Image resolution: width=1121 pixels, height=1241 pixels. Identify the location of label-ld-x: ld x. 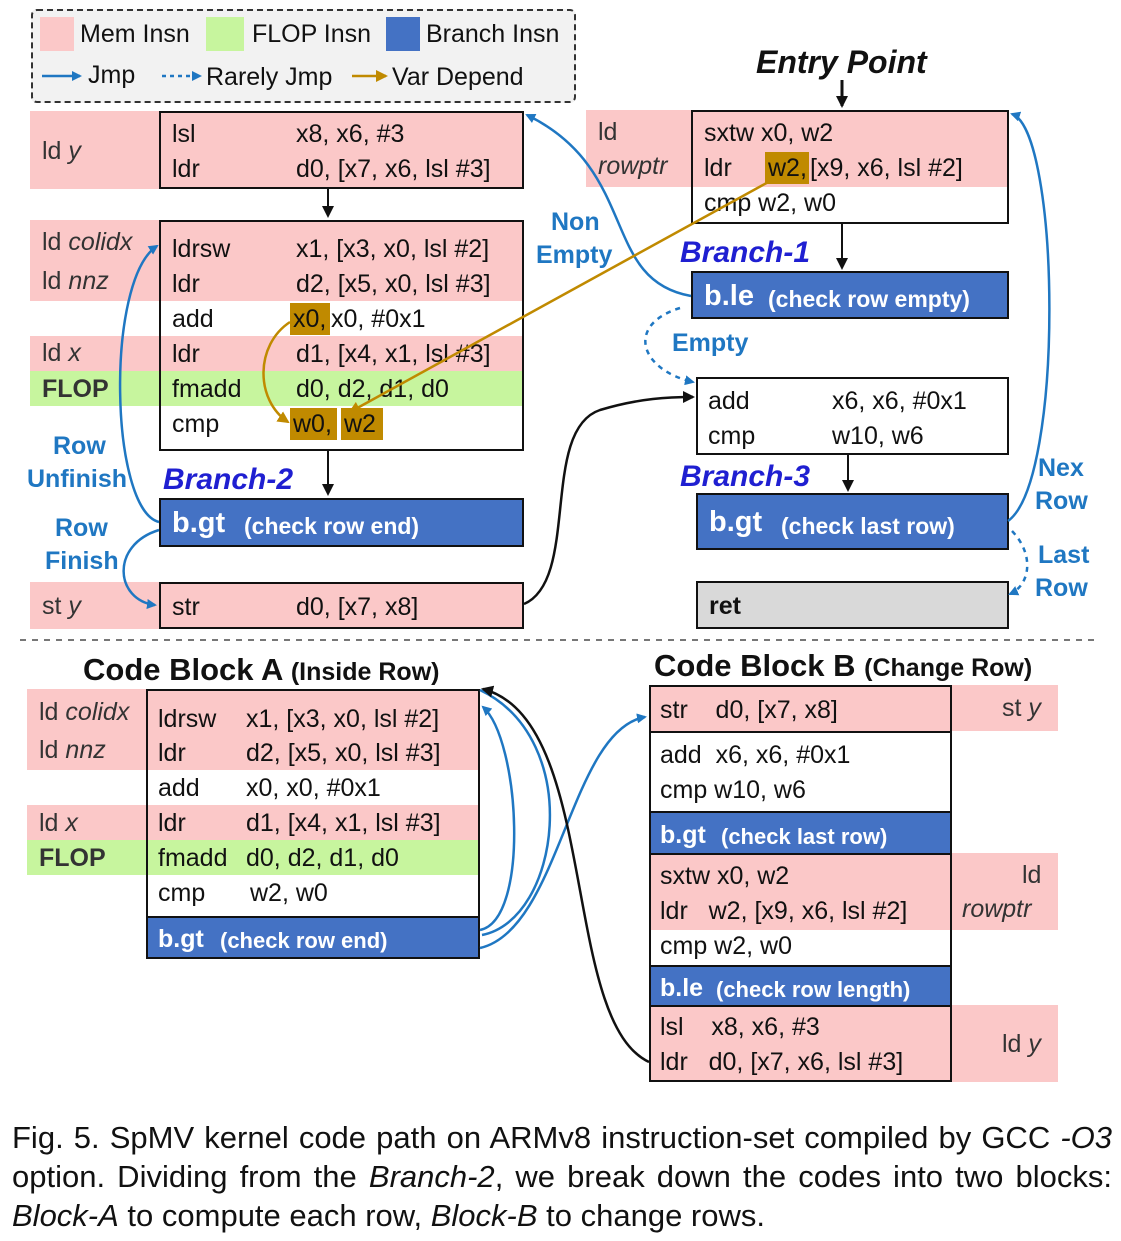
(61, 353).